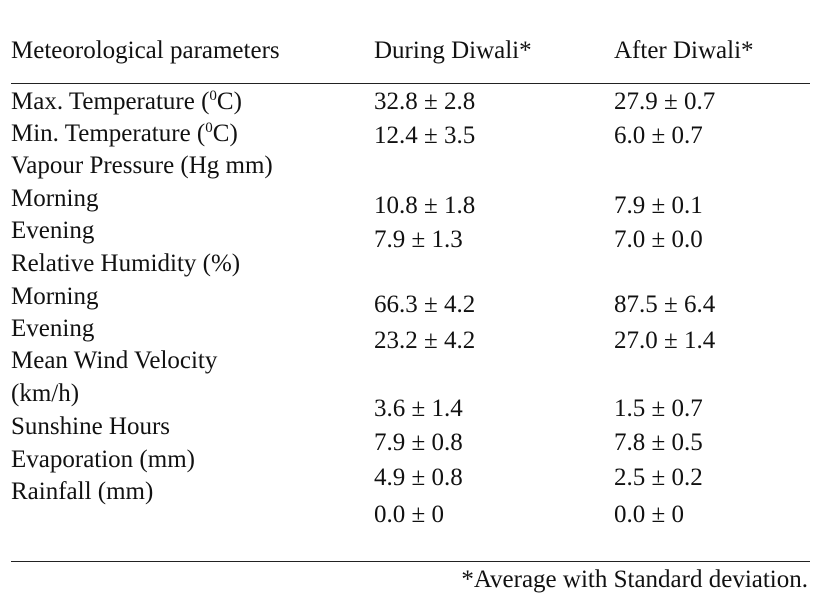 The image size is (820, 609). I want to click on param-mean-wind-velocity: Mean Wind Velocity, so click(114, 360).